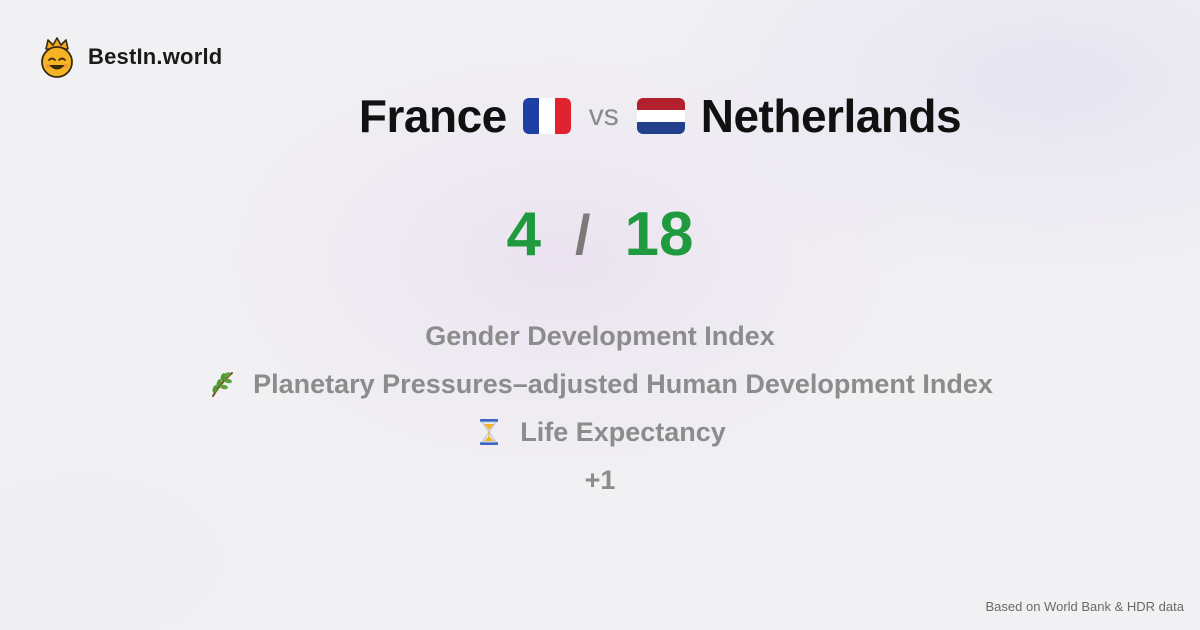 The height and width of the screenshot is (630, 1200). I want to click on metric-item: Life Expectancy, so click(600, 432).